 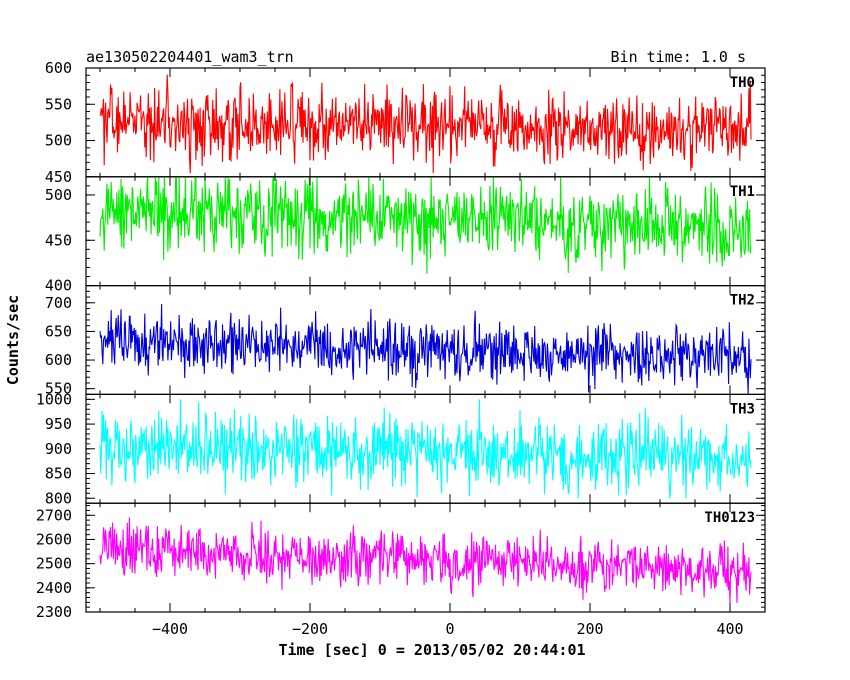 I want to click on x-tick-label: 200, so click(x=589, y=629).